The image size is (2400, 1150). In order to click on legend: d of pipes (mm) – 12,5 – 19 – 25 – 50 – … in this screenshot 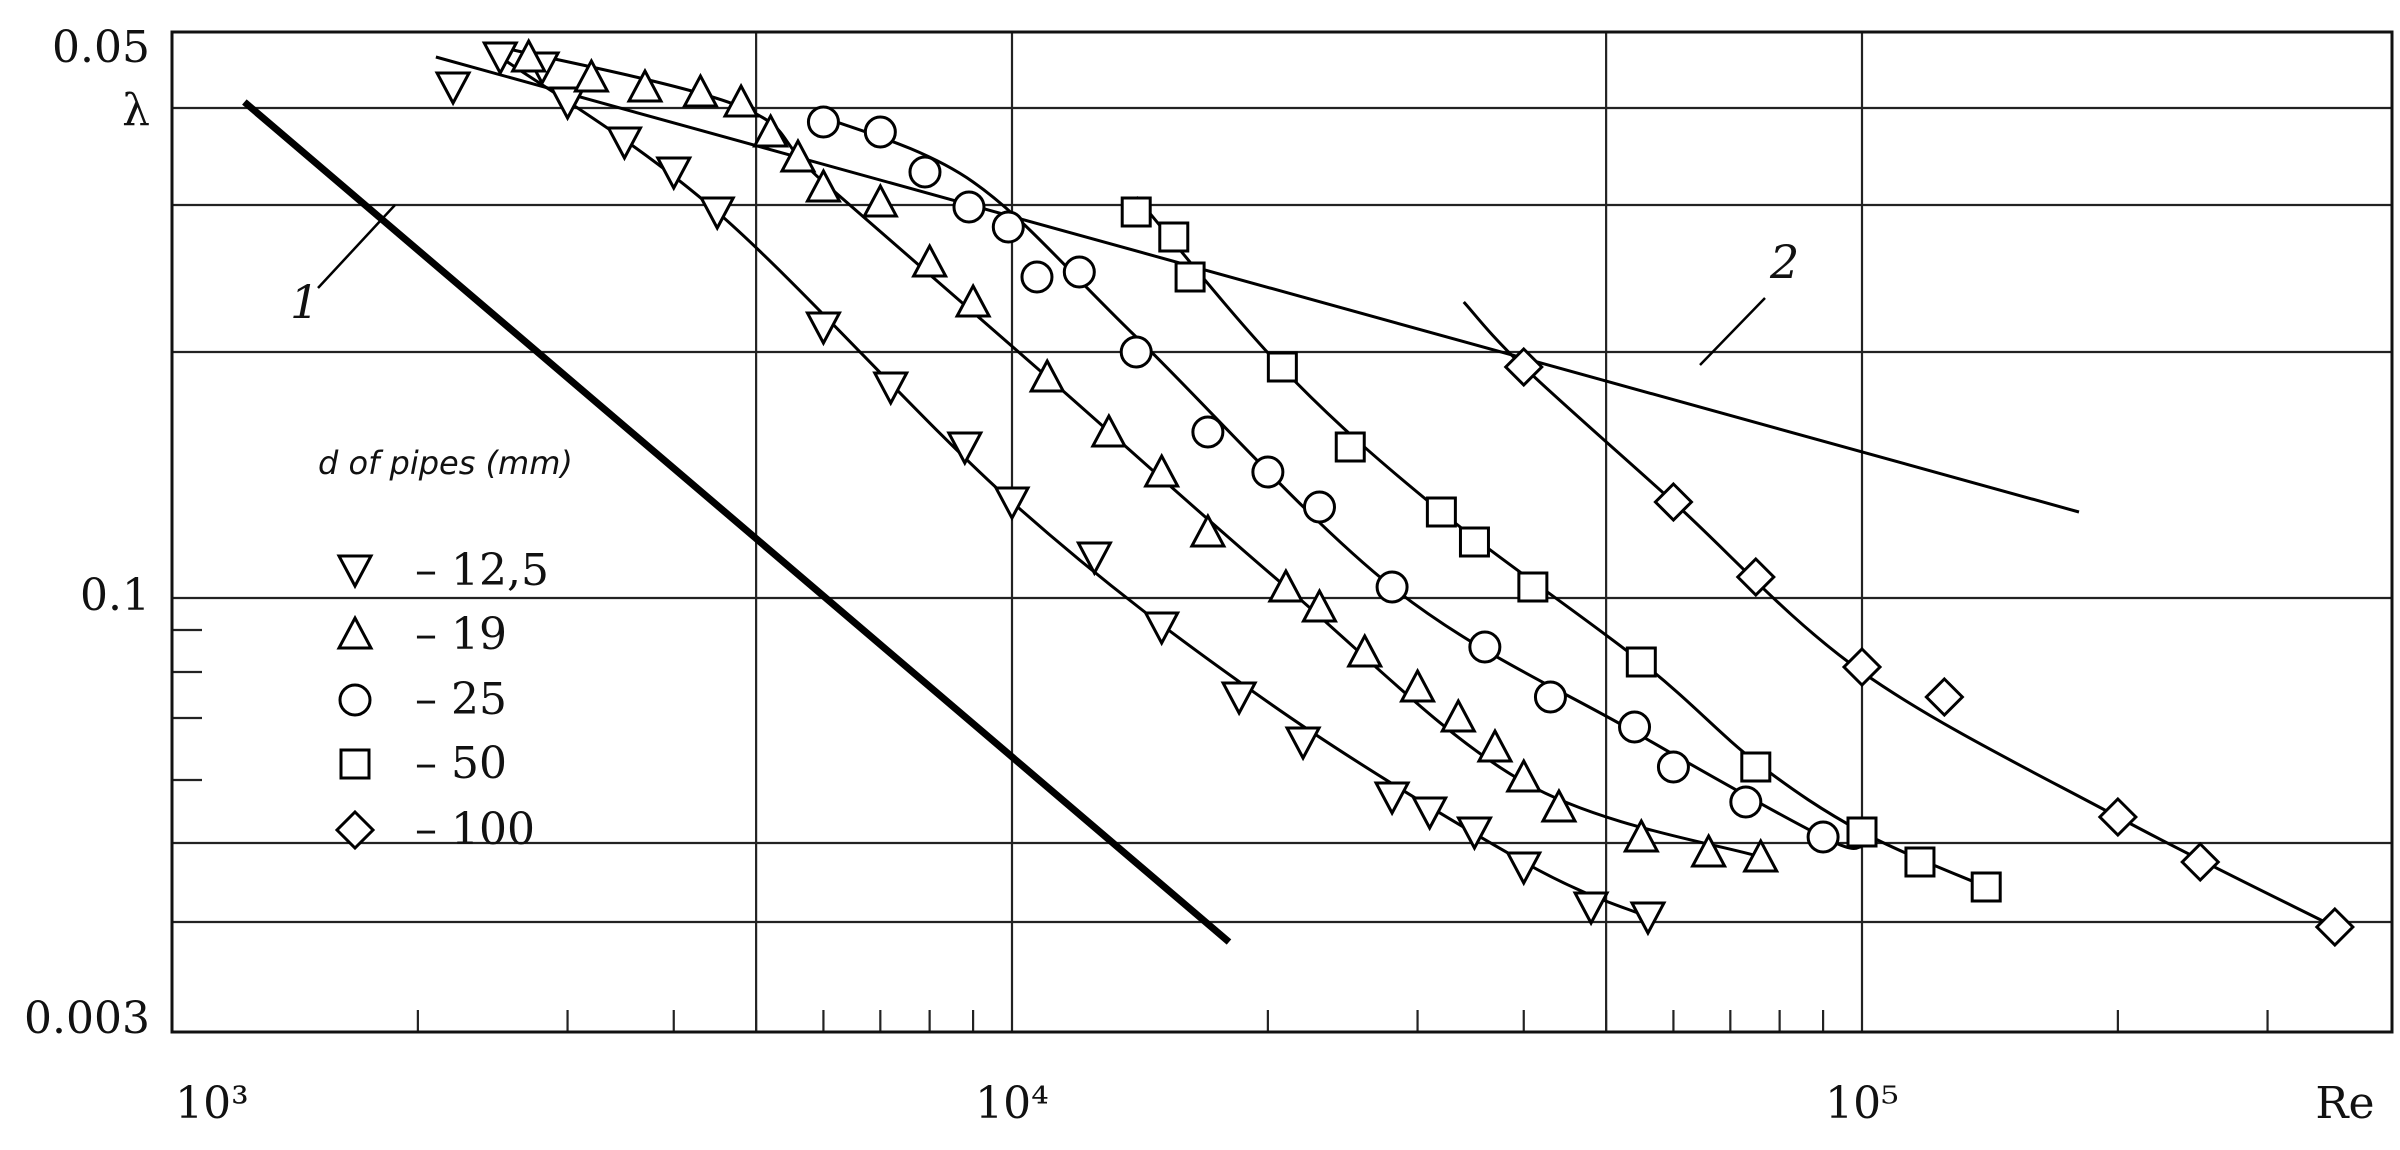, I will do `click(445, 649)`.